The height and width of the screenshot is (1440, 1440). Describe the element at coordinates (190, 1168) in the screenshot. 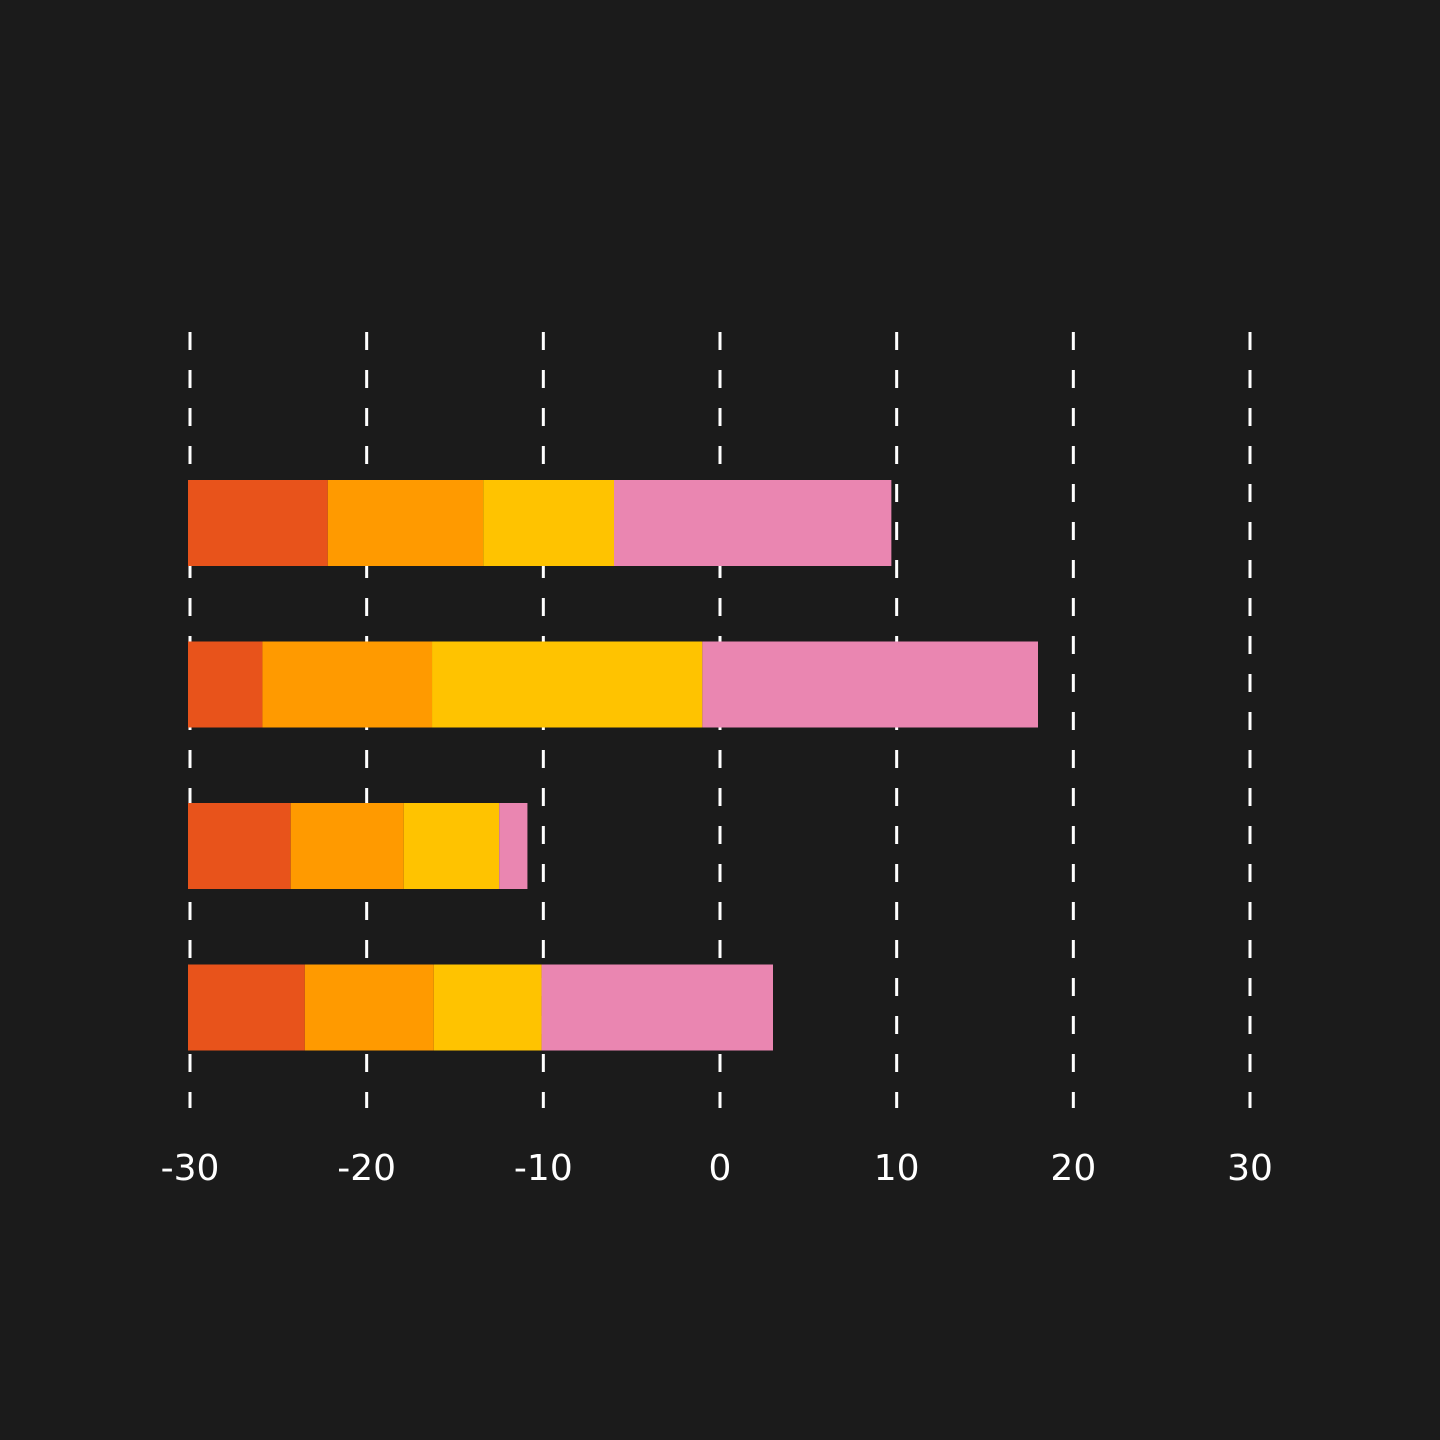

I see `x-tick-label: -30` at that location.